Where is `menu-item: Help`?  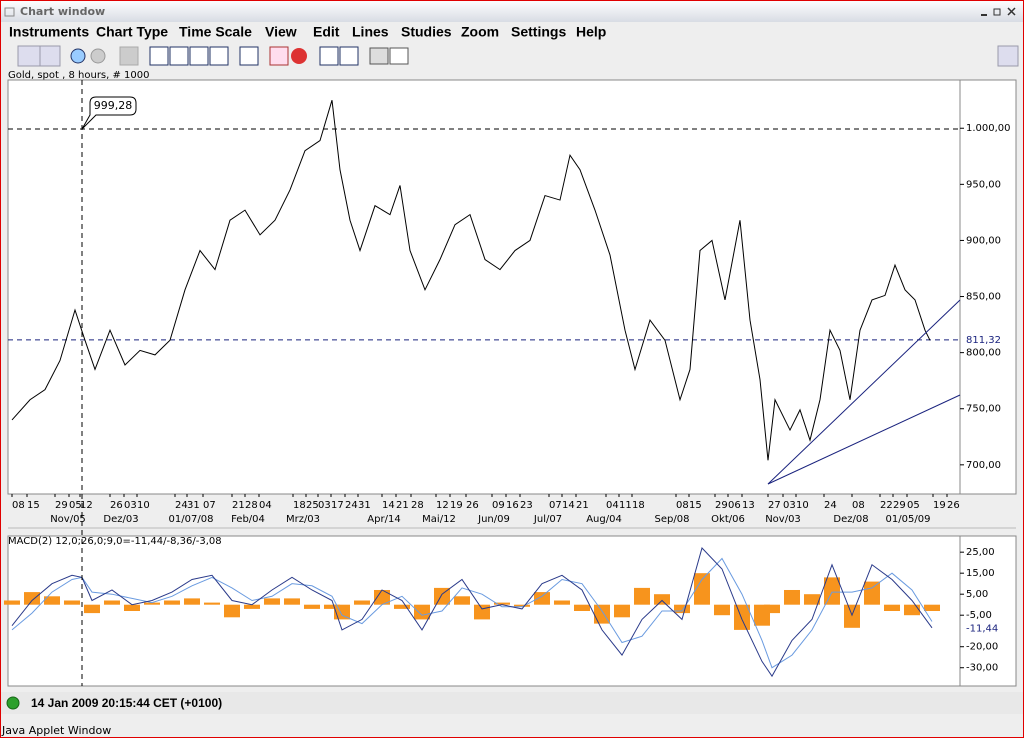 menu-item: Help is located at coordinates (591, 32).